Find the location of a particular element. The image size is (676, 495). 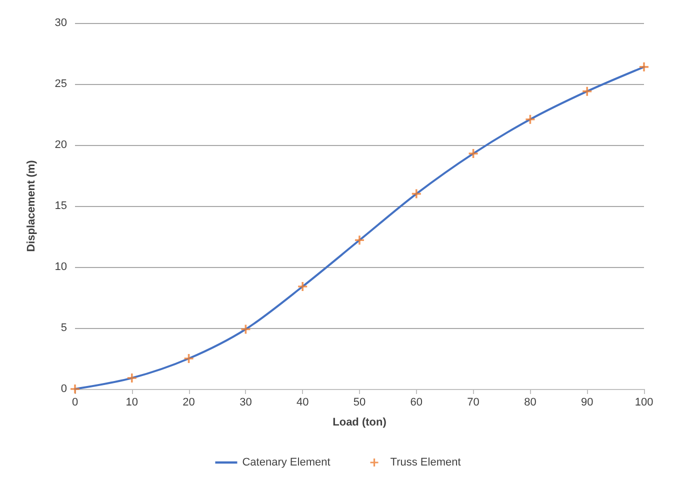

x-tick-label: 80 is located at coordinates (530, 402).